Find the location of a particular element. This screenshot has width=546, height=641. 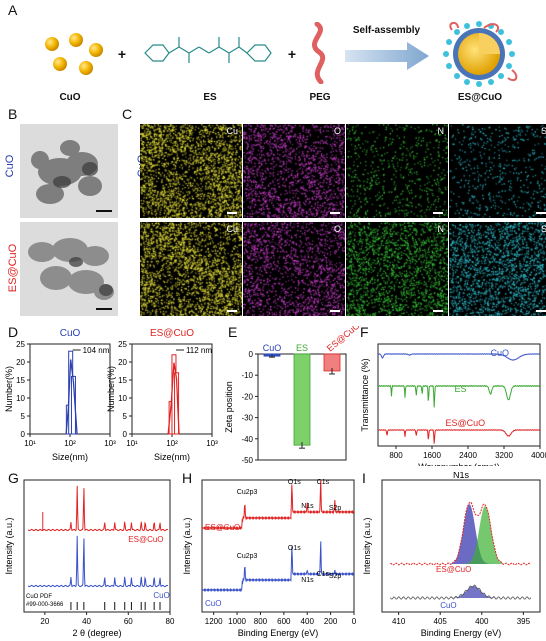

edx-map-cuo-o: O is located at coordinates (294, 171).